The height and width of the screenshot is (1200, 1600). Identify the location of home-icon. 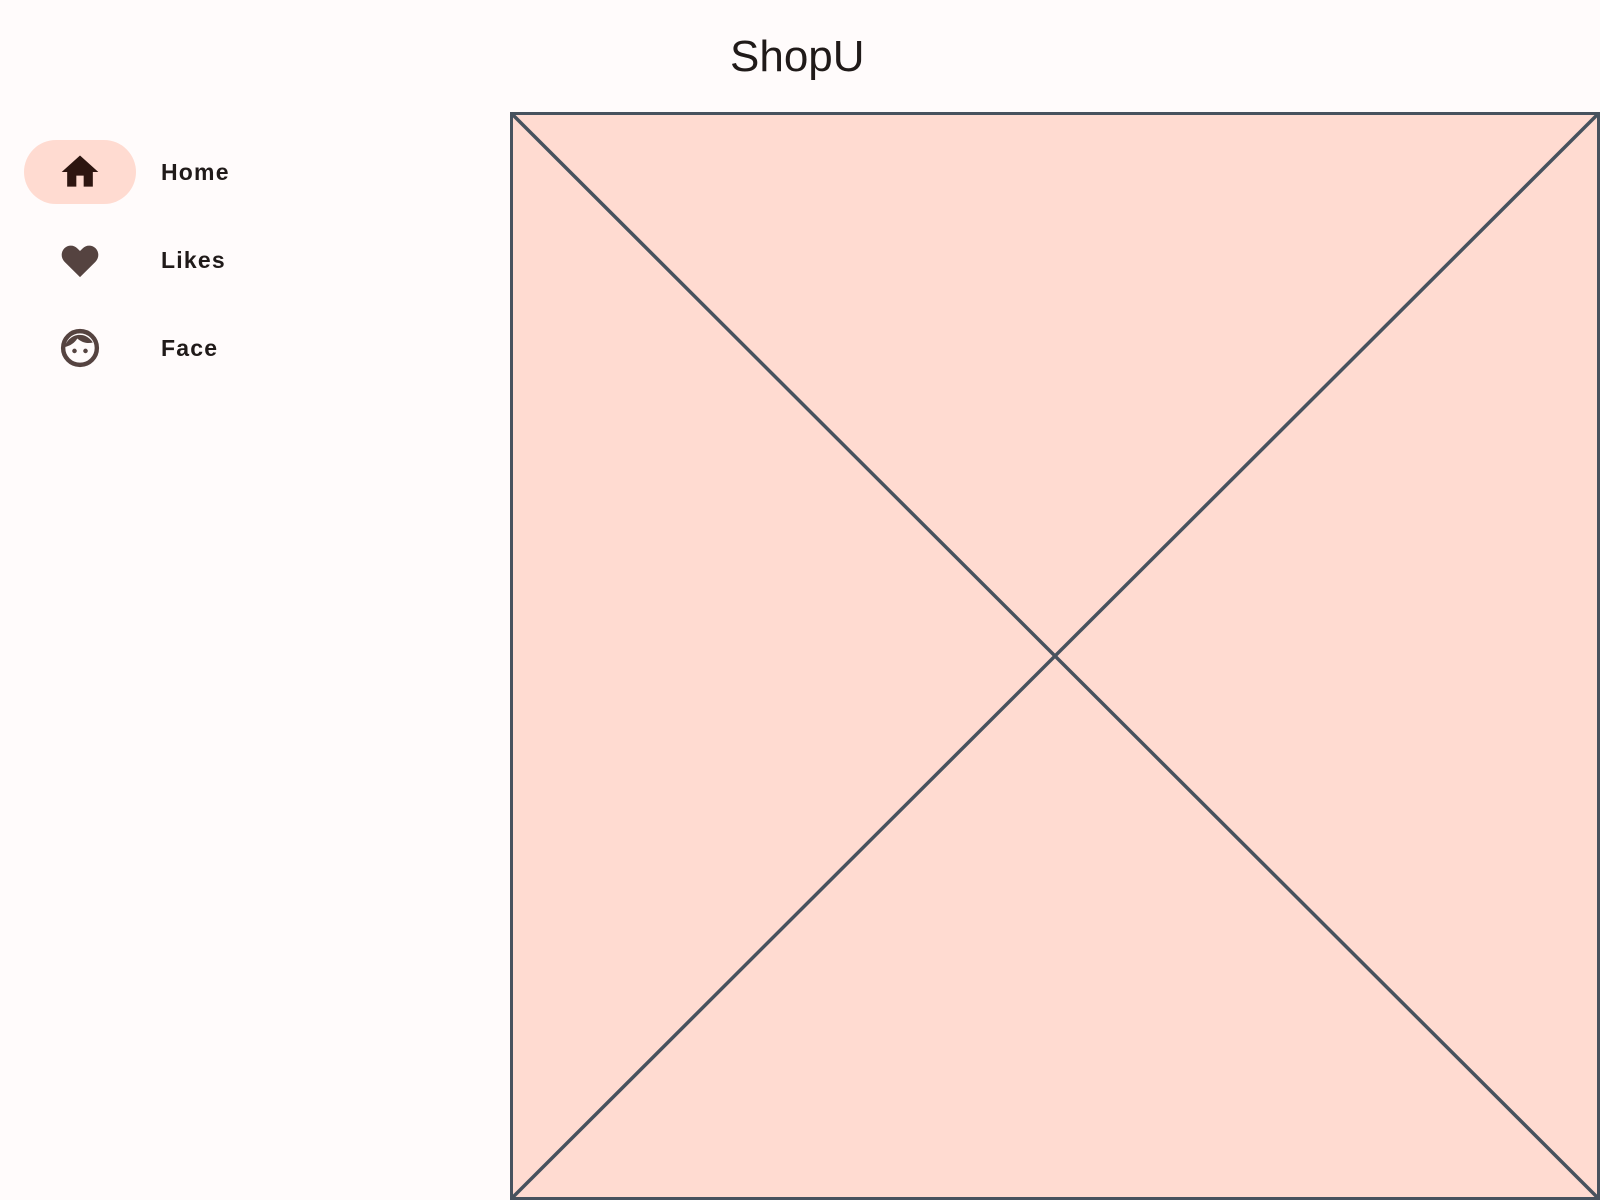
(80, 171).